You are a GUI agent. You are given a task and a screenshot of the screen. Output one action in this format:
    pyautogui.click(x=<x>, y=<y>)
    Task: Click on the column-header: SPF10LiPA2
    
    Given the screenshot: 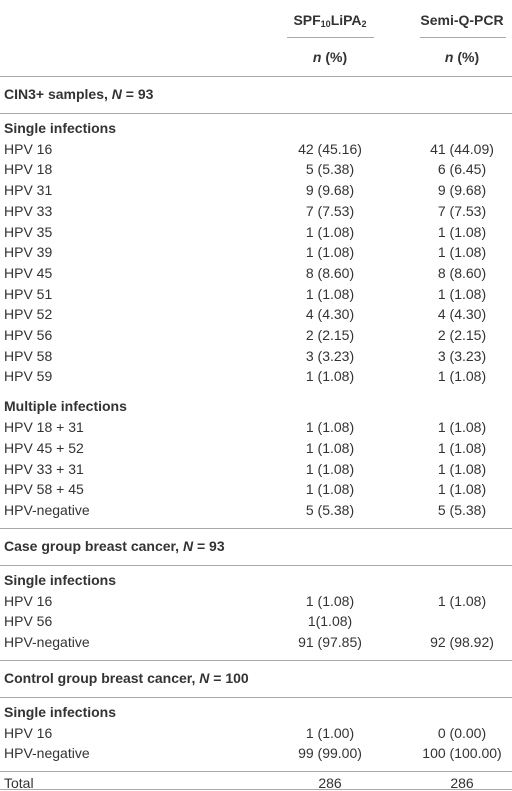 What is the action you would take?
    pyautogui.click(x=330, y=20)
    